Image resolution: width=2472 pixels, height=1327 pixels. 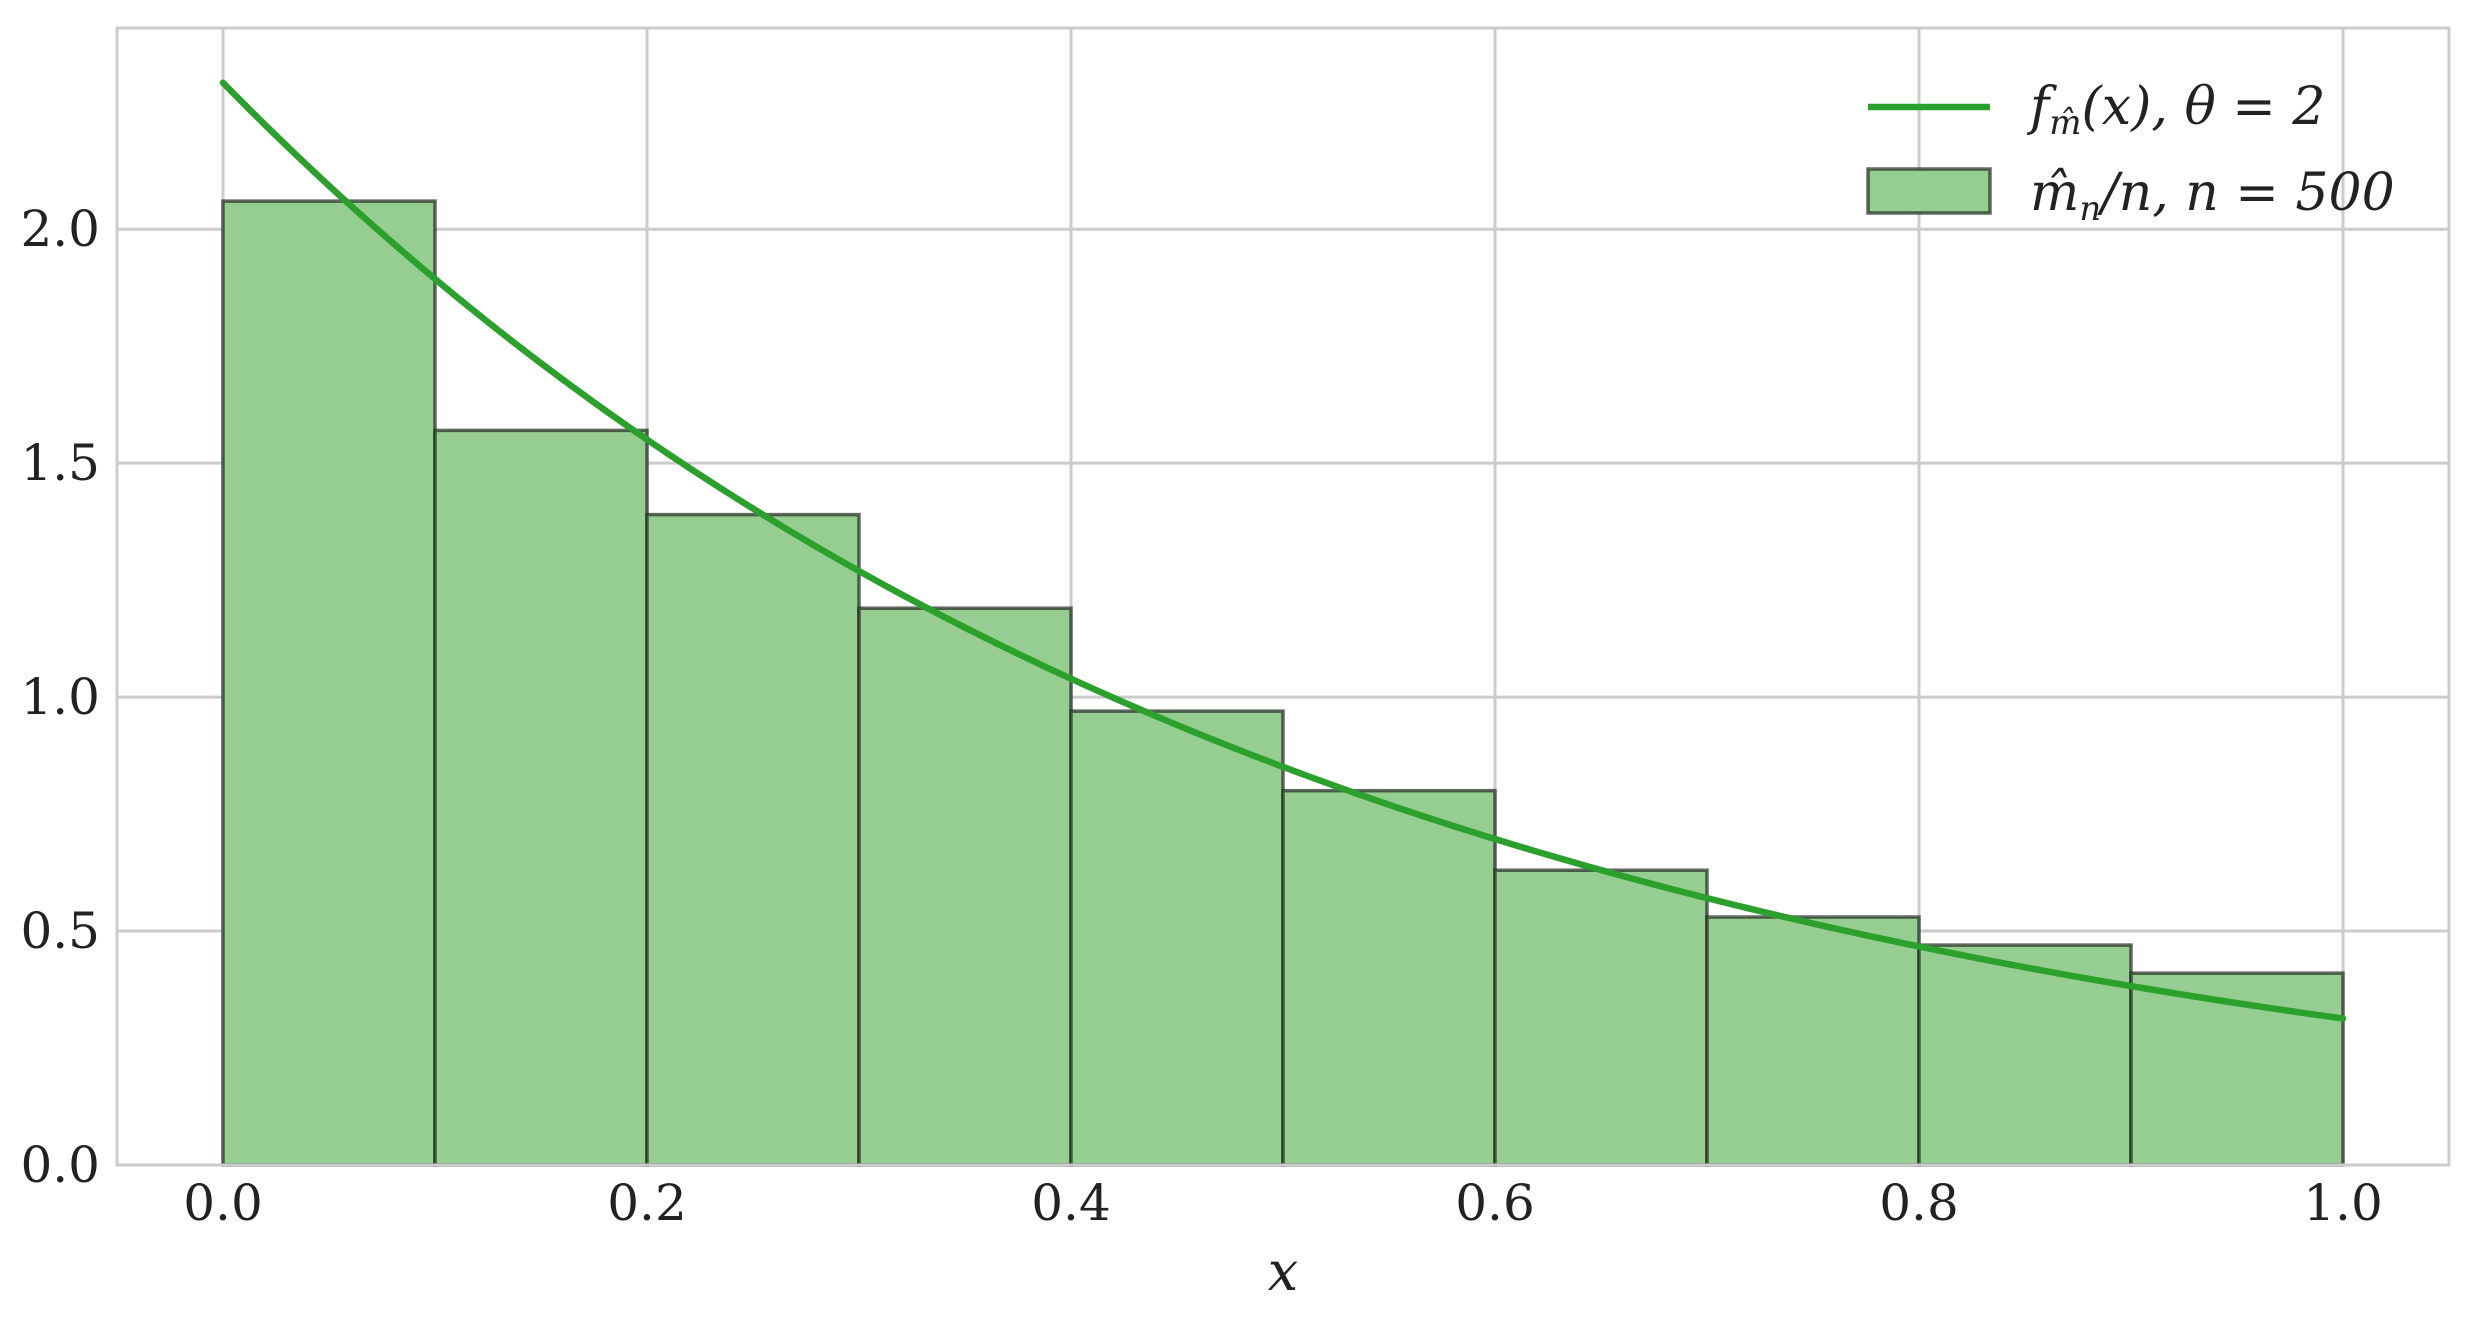 What do you see at coordinates (1283, 1203) in the screenshot?
I see `x-tick-labels: 0.0 0.2 0.4 0.6 0.8 1.0` at bounding box center [1283, 1203].